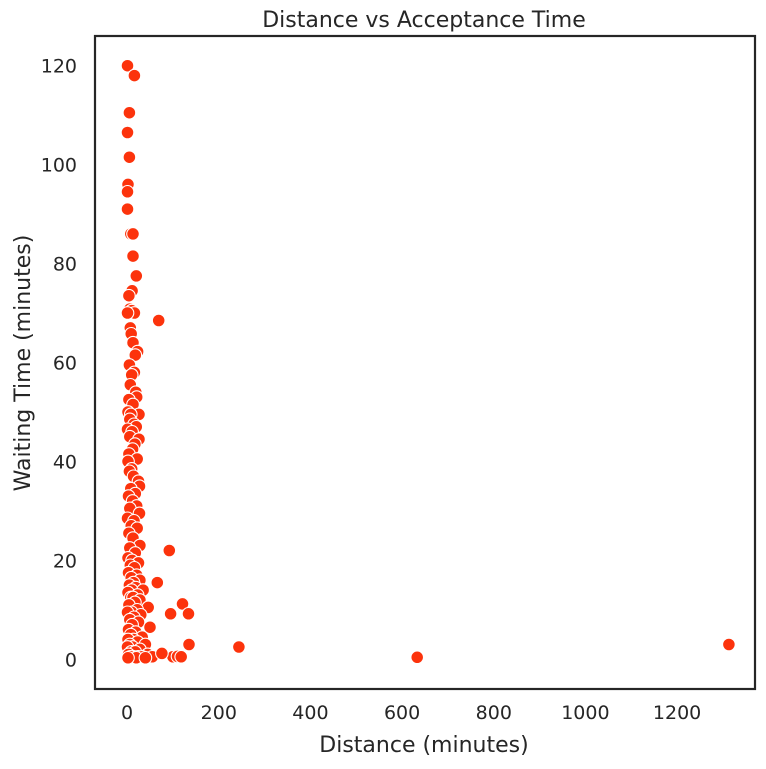 Image resolution: width=766 pixels, height=769 pixels. What do you see at coordinates (59, 67) in the screenshot?
I see `y-tick-label: 120` at bounding box center [59, 67].